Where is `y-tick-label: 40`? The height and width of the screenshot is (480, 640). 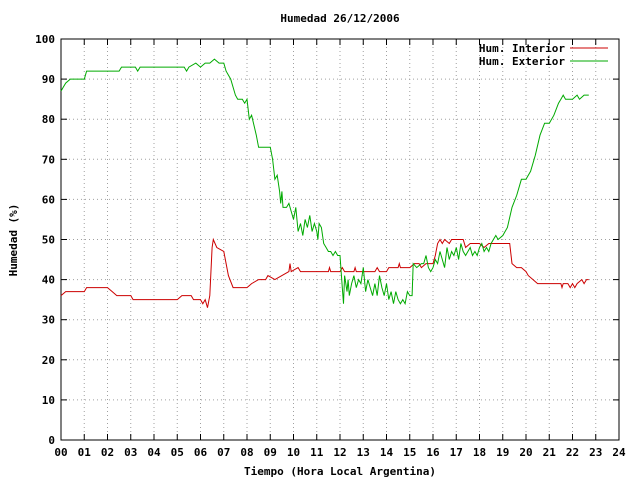
y-tick-label: 40 is located at coordinates (48, 280).